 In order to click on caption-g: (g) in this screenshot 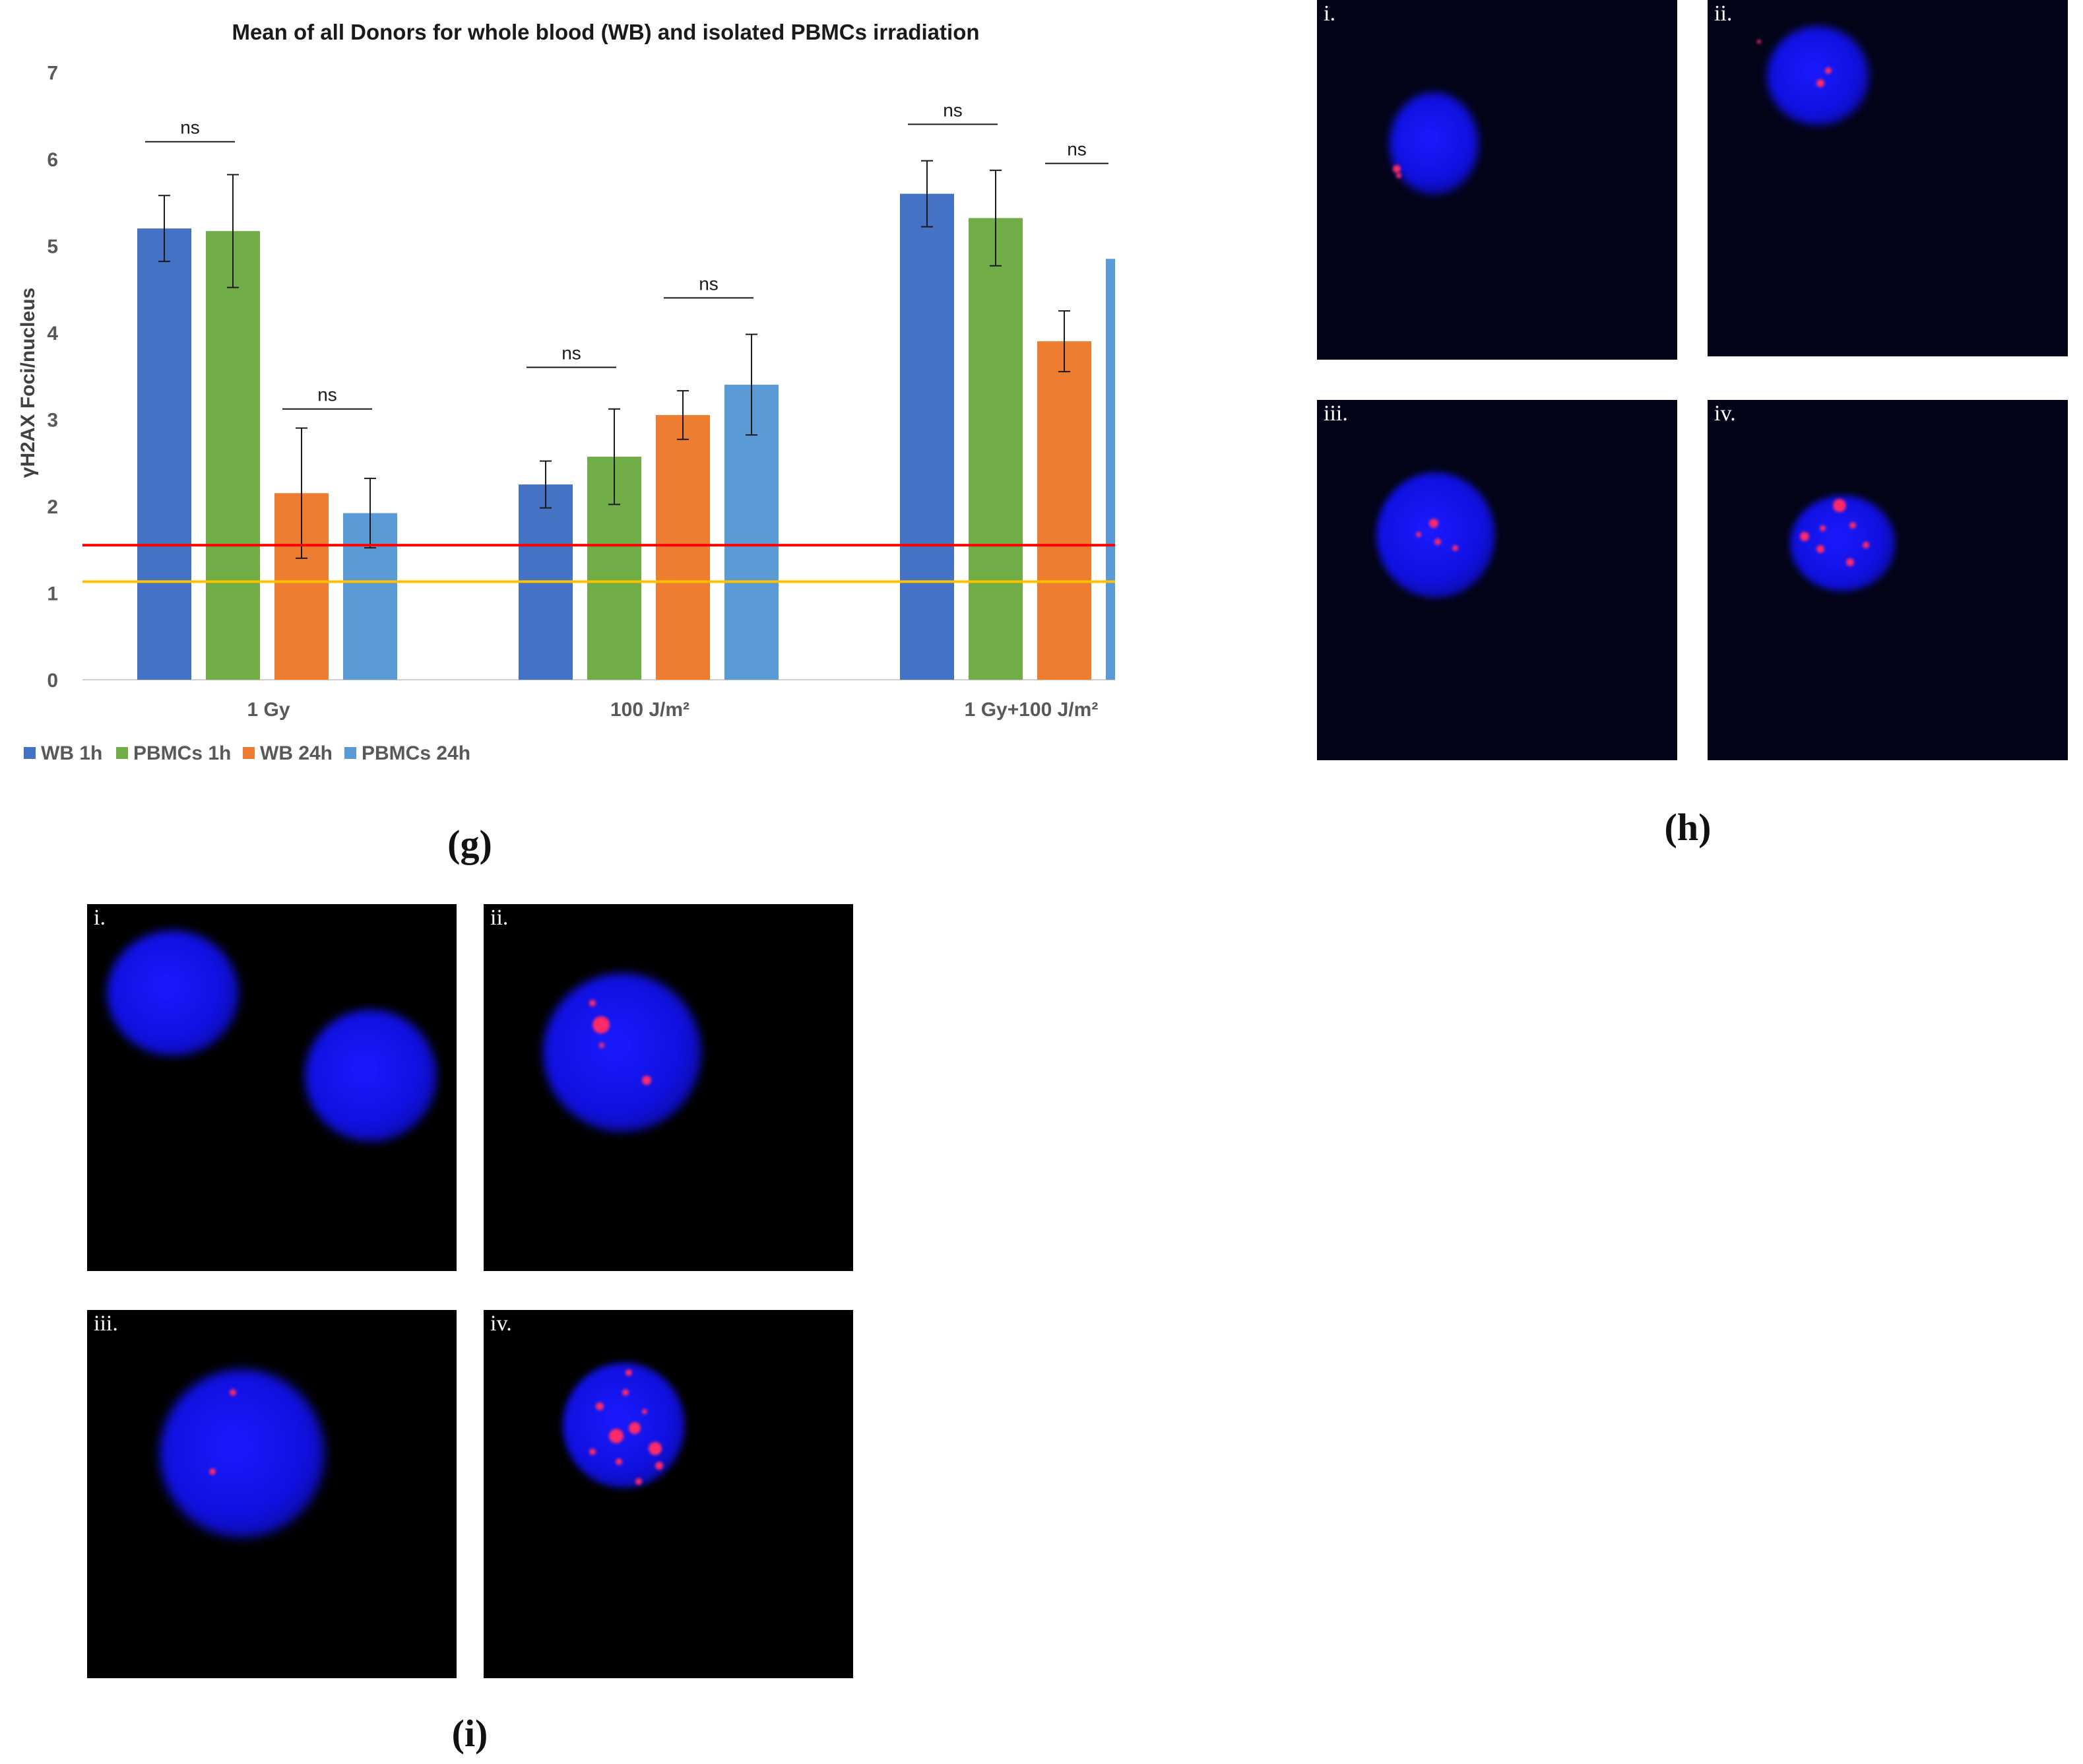, I will do `click(469, 844)`.